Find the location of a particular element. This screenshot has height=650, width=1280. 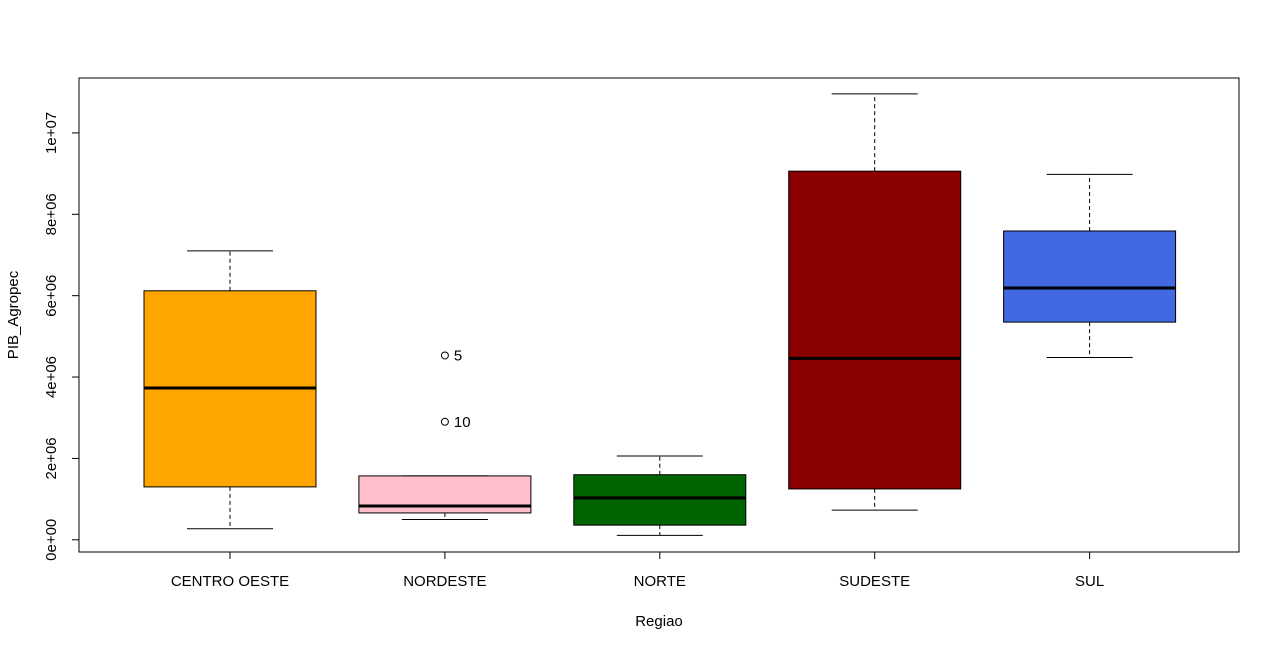

y-tick-label: 0e+00 is located at coordinates (51, 540).